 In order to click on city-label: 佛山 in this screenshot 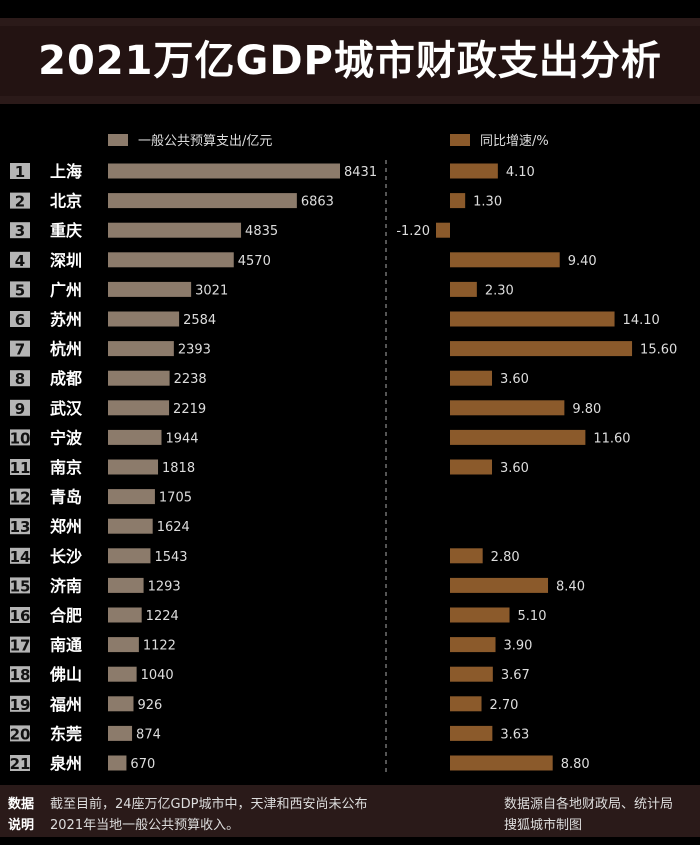, I will do `click(65, 674)`.